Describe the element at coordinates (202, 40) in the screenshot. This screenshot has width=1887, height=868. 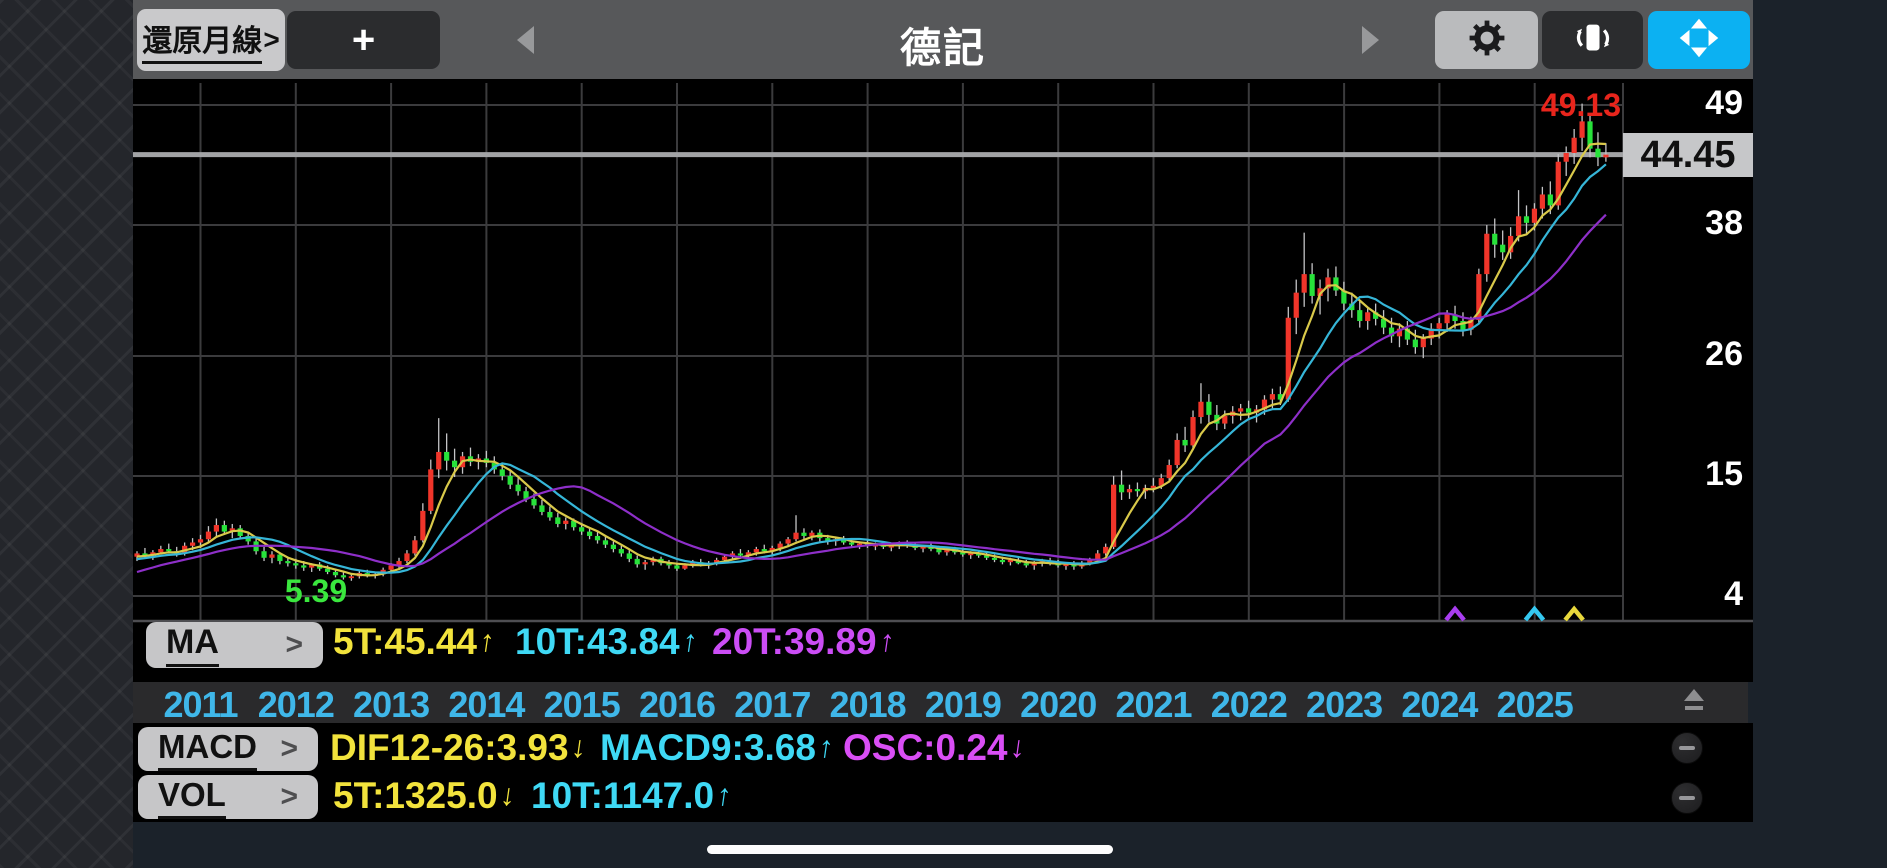
I see `period-selector-label: 還原月線` at that location.